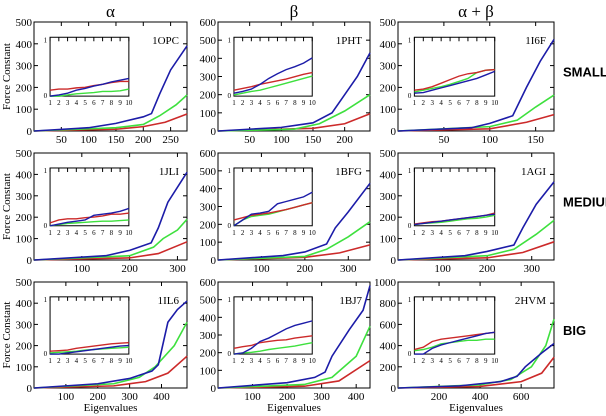 This screenshot has height=416, width=606. Describe the element at coordinates (24, 368) in the screenshot. I see `y-tick-label: 100` at that location.